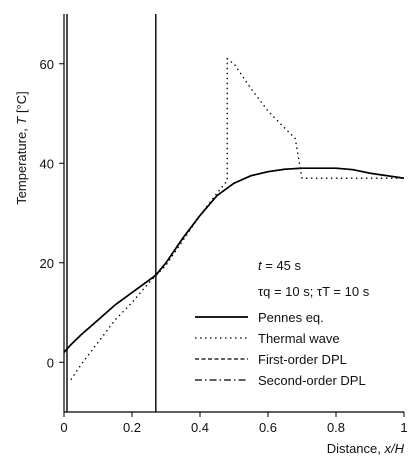 This screenshot has height=461, width=408. What do you see at coordinates (356, 448) in the screenshot?
I see `x-axis-label-prefix: Distance,` at bounding box center [356, 448].